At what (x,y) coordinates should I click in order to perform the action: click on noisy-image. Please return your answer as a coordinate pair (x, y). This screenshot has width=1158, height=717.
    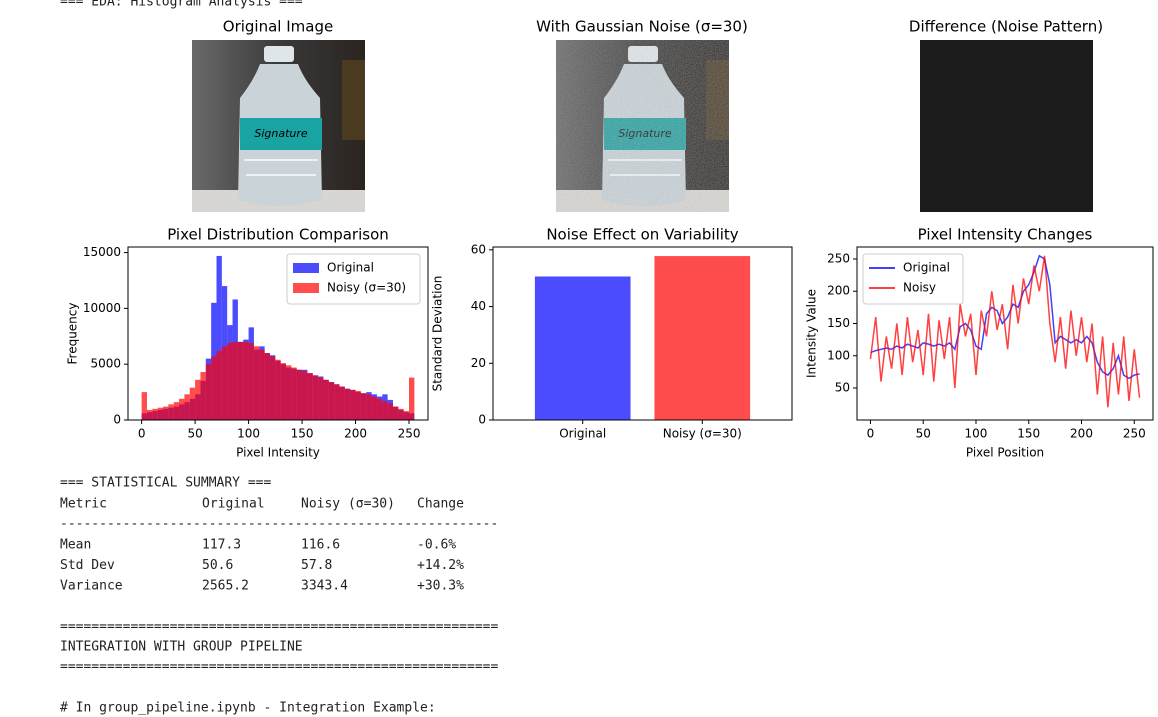
    Looking at the image, I should click on (642, 126).